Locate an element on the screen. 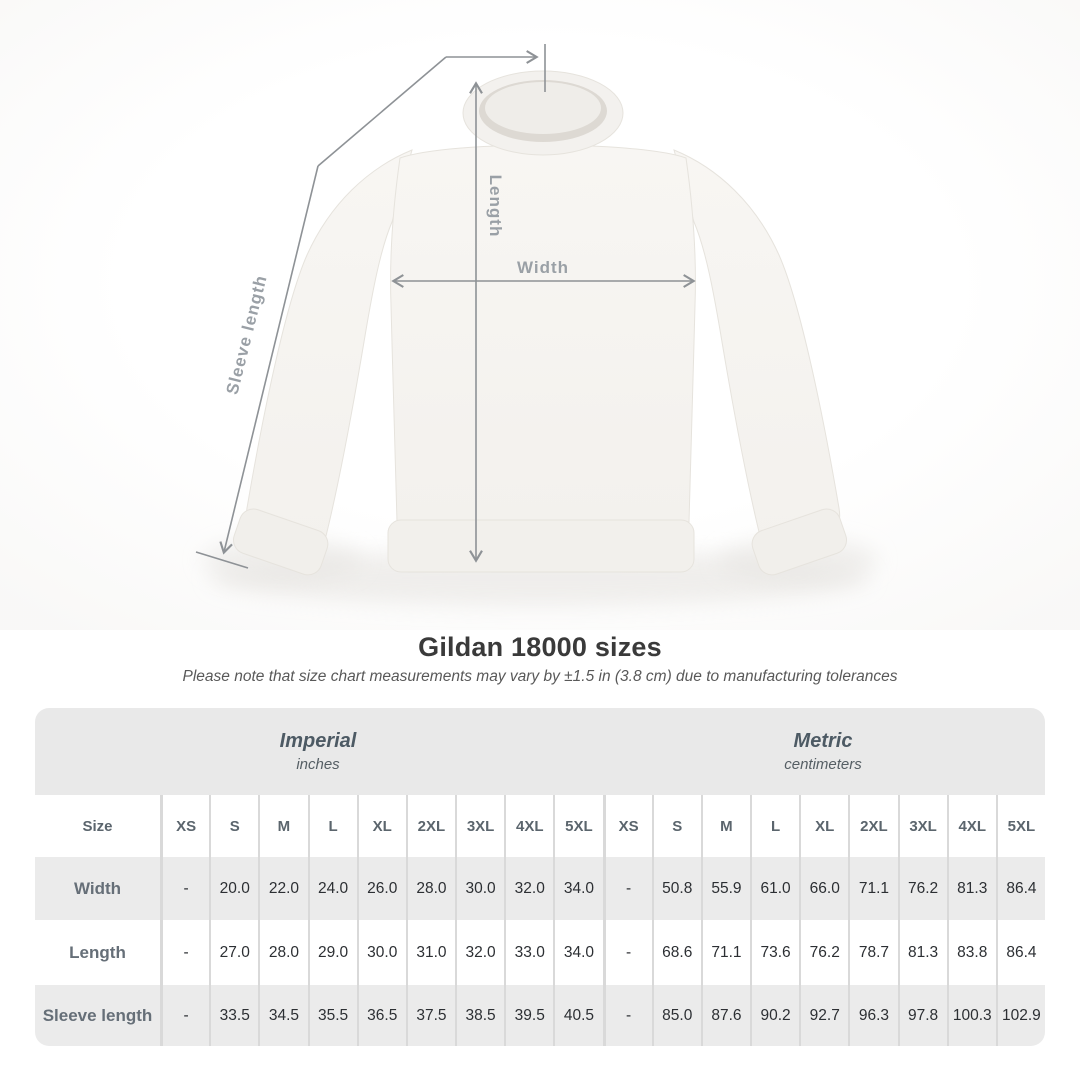  table-cell: 55.9 is located at coordinates (725, 888).